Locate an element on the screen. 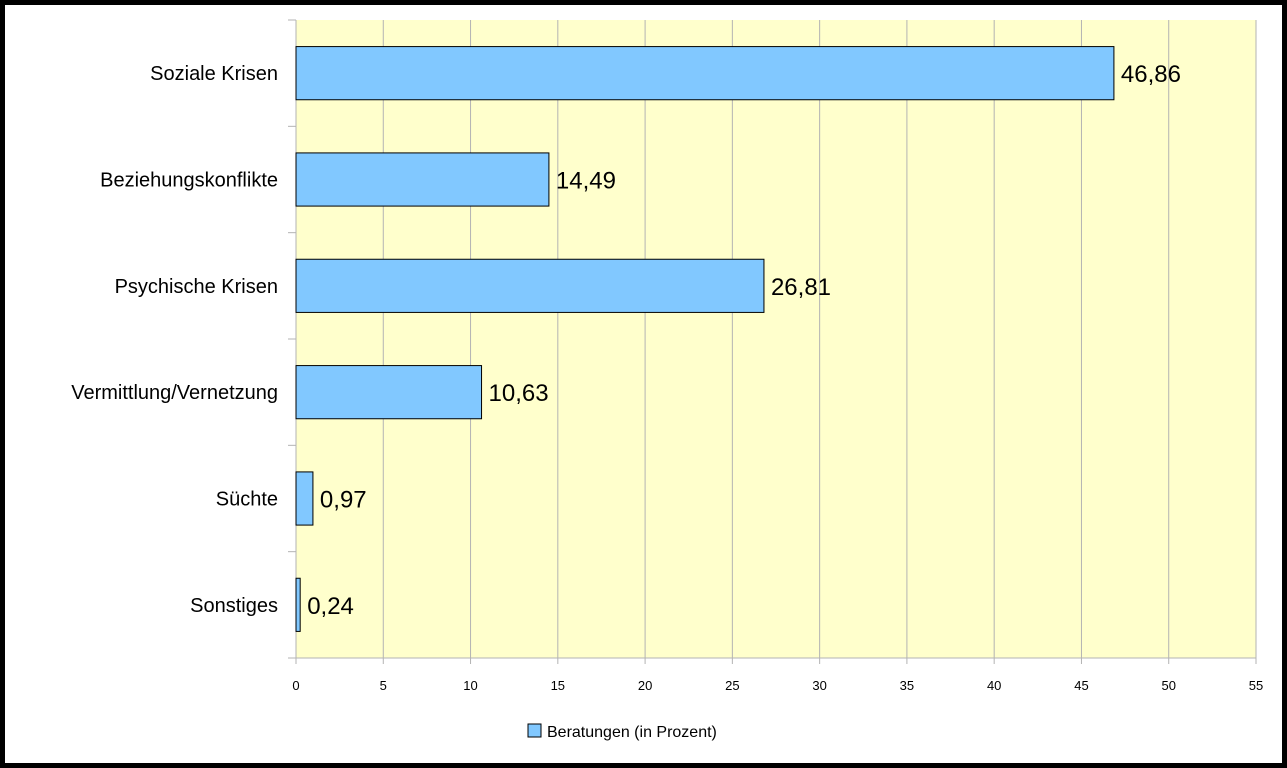  x-tick-label: 40 is located at coordinates (994, 685).